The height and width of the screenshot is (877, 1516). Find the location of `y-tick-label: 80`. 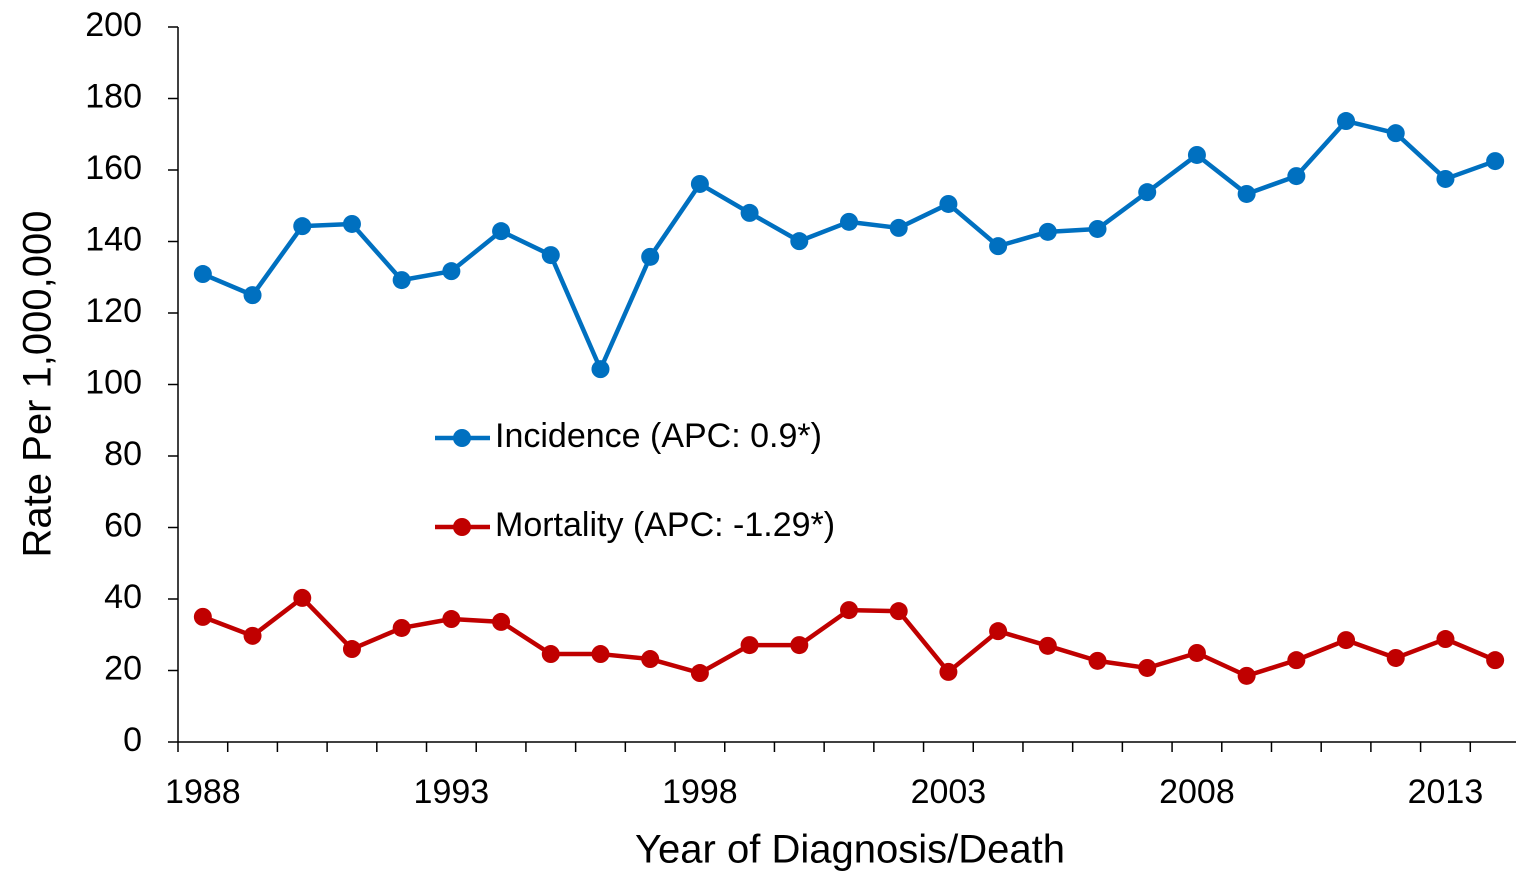

y-tick-label: 80 is located at coordinates (123, 454).